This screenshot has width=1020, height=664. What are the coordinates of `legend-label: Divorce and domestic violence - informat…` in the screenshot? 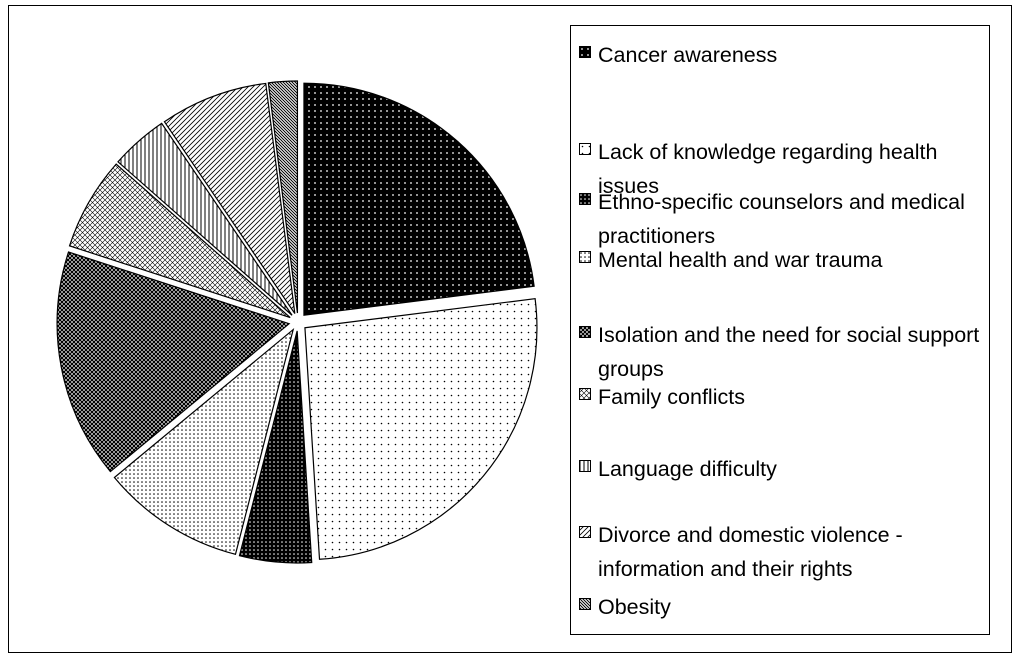 It's located at (750, 552).